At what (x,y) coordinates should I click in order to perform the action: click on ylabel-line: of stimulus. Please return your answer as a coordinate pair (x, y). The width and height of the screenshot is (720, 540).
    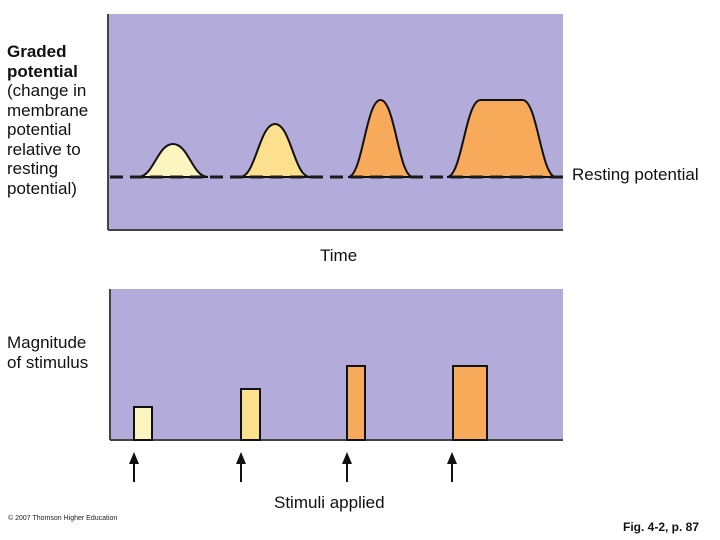
    Looking at the image, I should click on (48, 362).